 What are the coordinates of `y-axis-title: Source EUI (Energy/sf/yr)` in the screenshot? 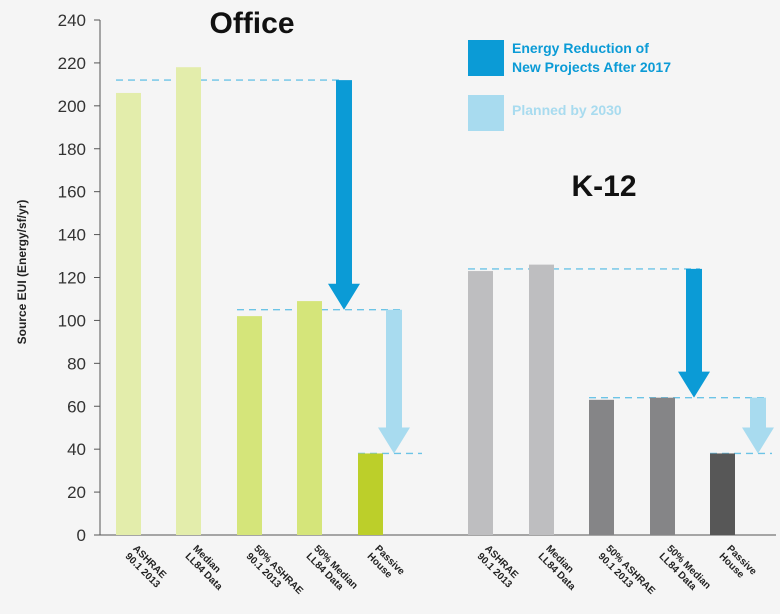 It's located at (22, 272).